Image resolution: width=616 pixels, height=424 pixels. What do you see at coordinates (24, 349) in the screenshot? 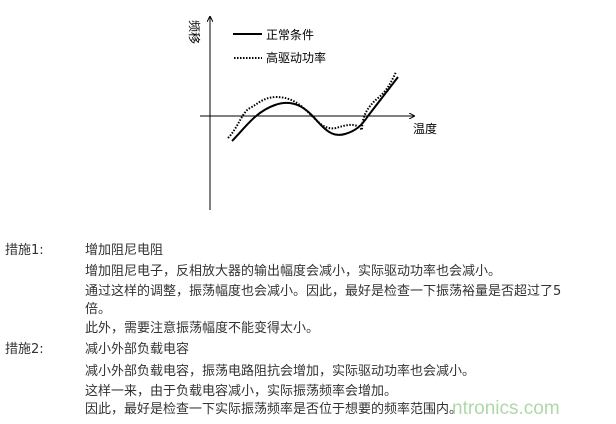
I see `measure-2-label: 措施2:` at bounding box center [24, 349].